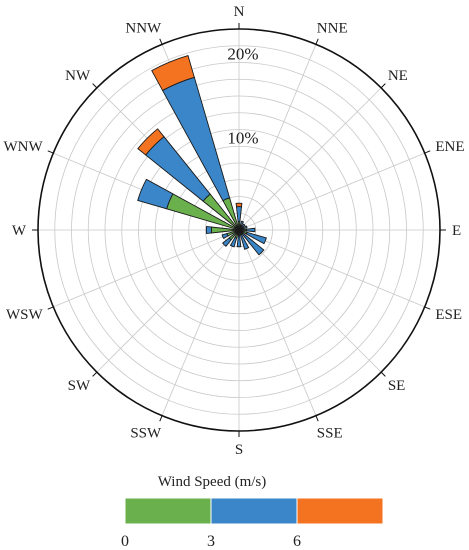 The image size is (469, 550). I want to click on legend-title: Wind Speed (m/s), so click(212, 482).